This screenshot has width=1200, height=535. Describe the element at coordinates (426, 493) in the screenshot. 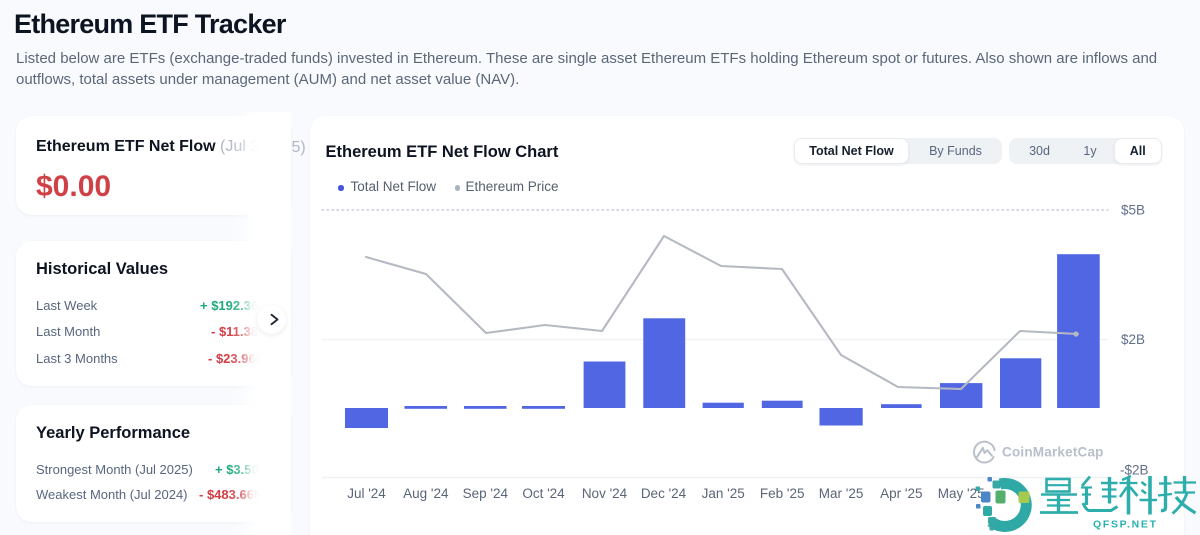

I see `svg-text: Aug '24` at that location.